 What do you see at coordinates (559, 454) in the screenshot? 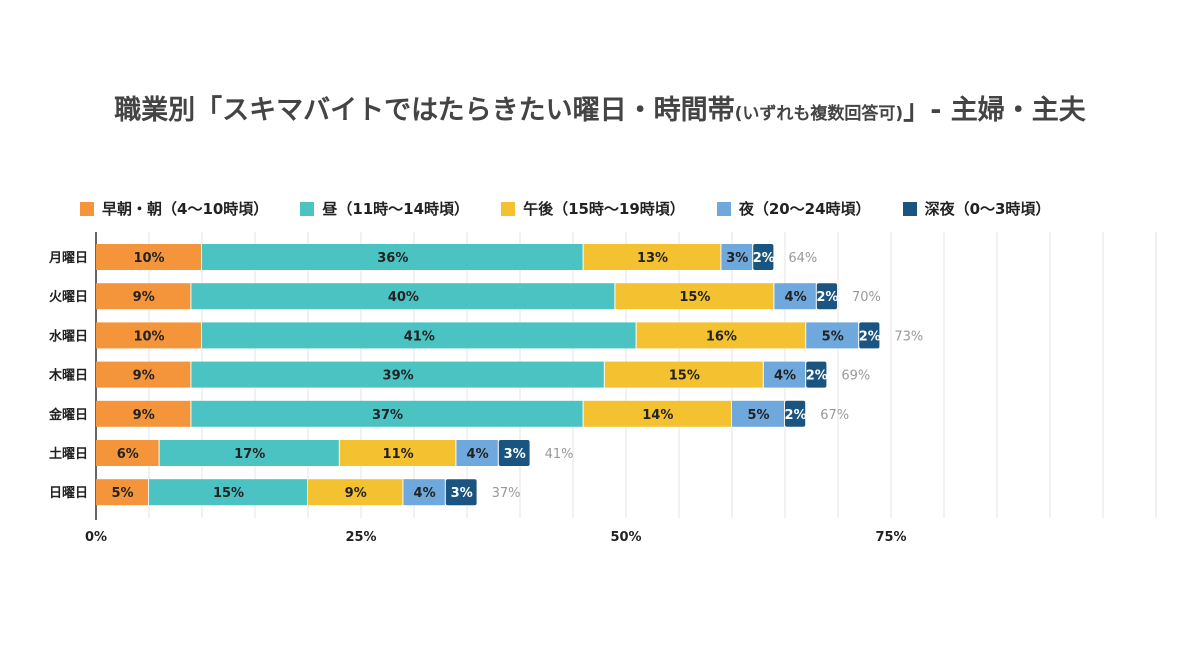
I see `bar-total-label: 41%` at bounding box center [559, 454].